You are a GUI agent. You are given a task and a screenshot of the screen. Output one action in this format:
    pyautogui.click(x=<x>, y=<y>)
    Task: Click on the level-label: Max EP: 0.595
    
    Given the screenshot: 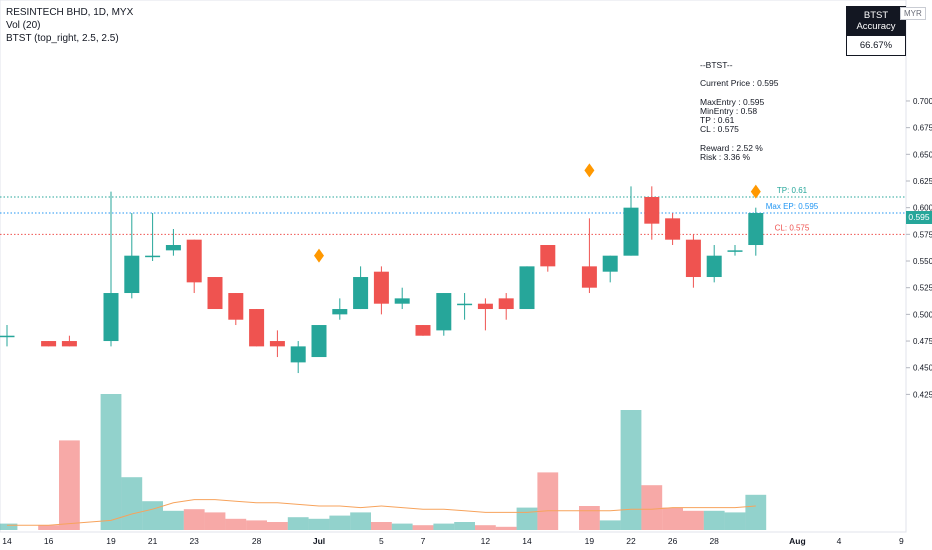 What is the action you would take?
    pyautogui.click(x=792, y=206)
    